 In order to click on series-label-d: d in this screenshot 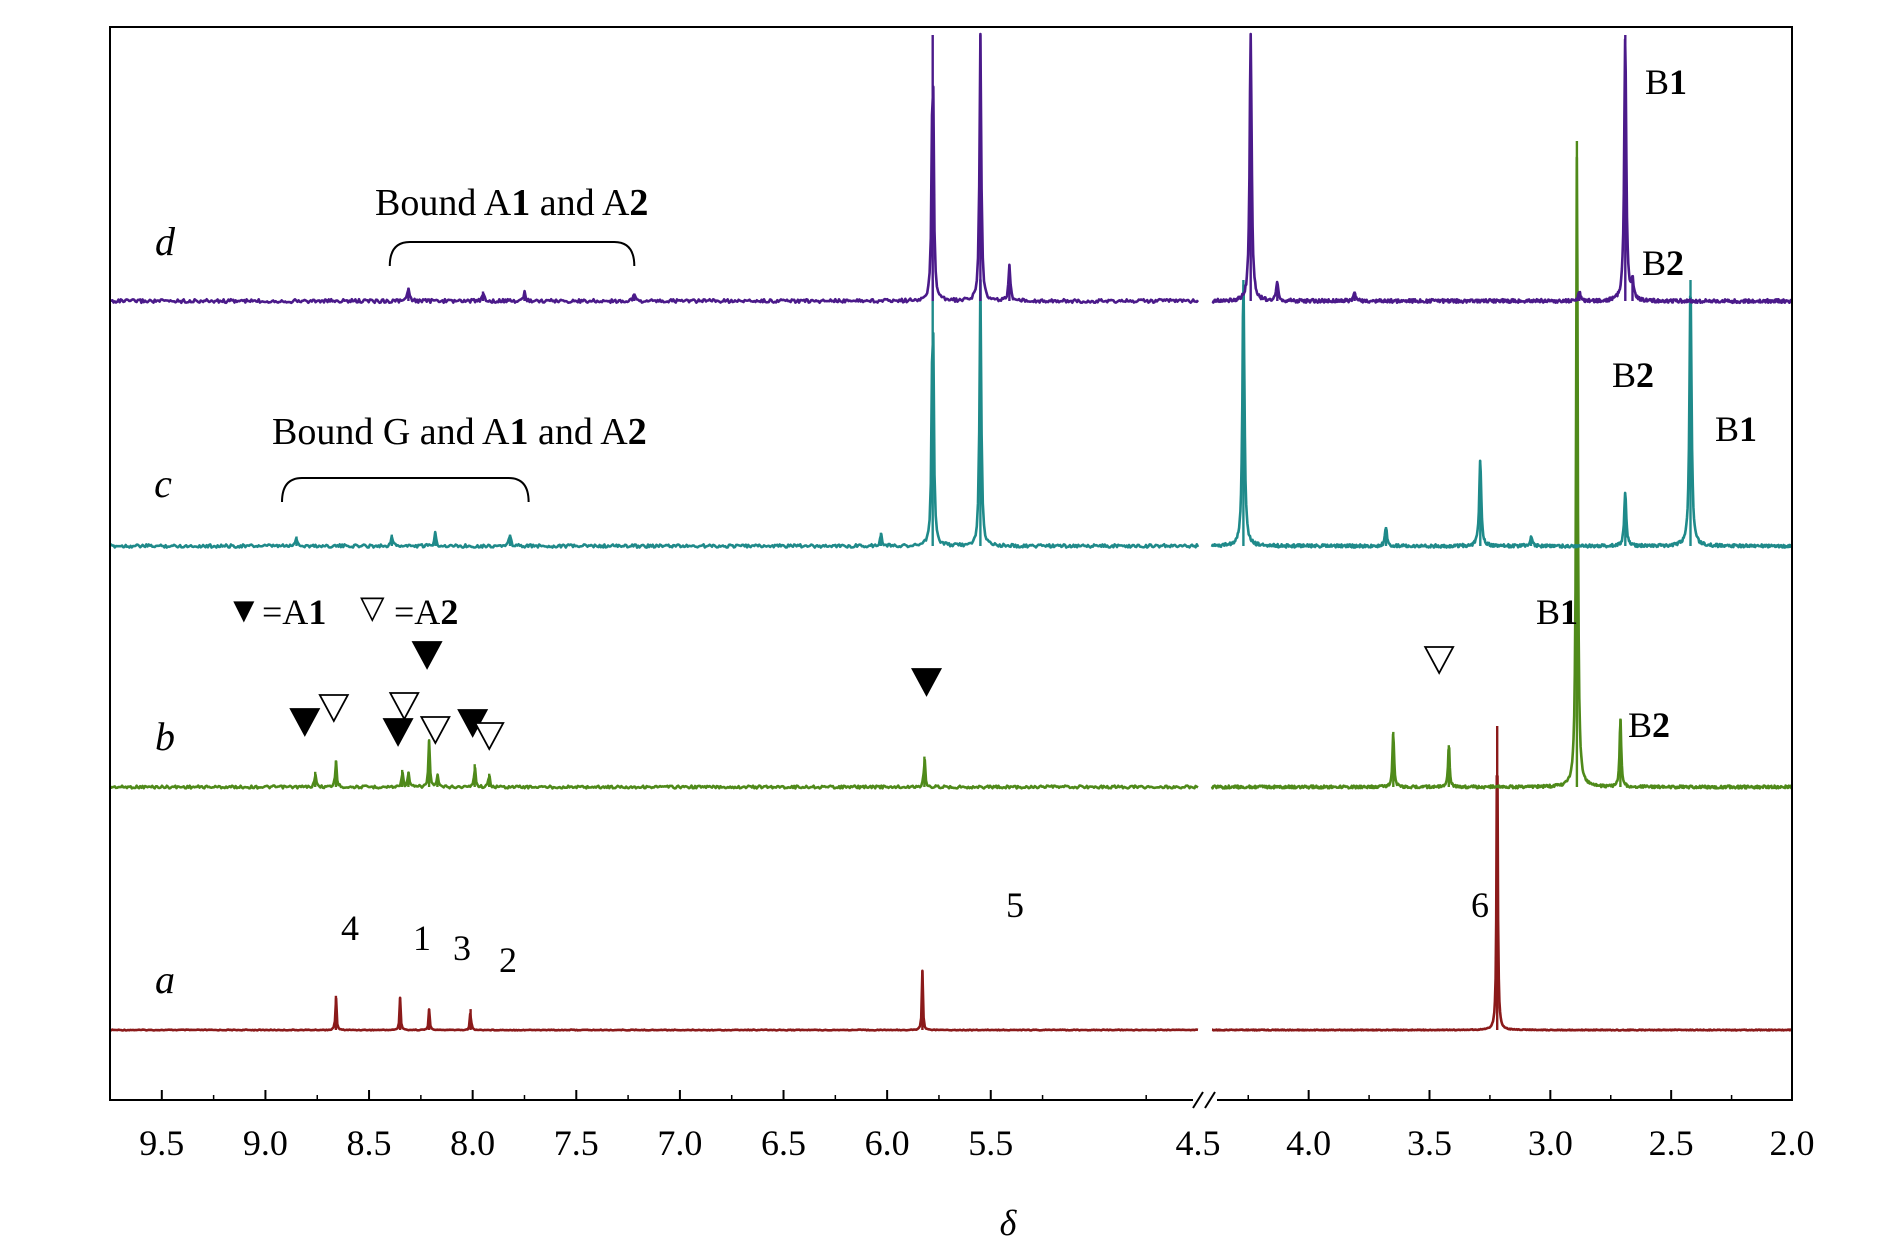, I will do `click(165, 241)`.